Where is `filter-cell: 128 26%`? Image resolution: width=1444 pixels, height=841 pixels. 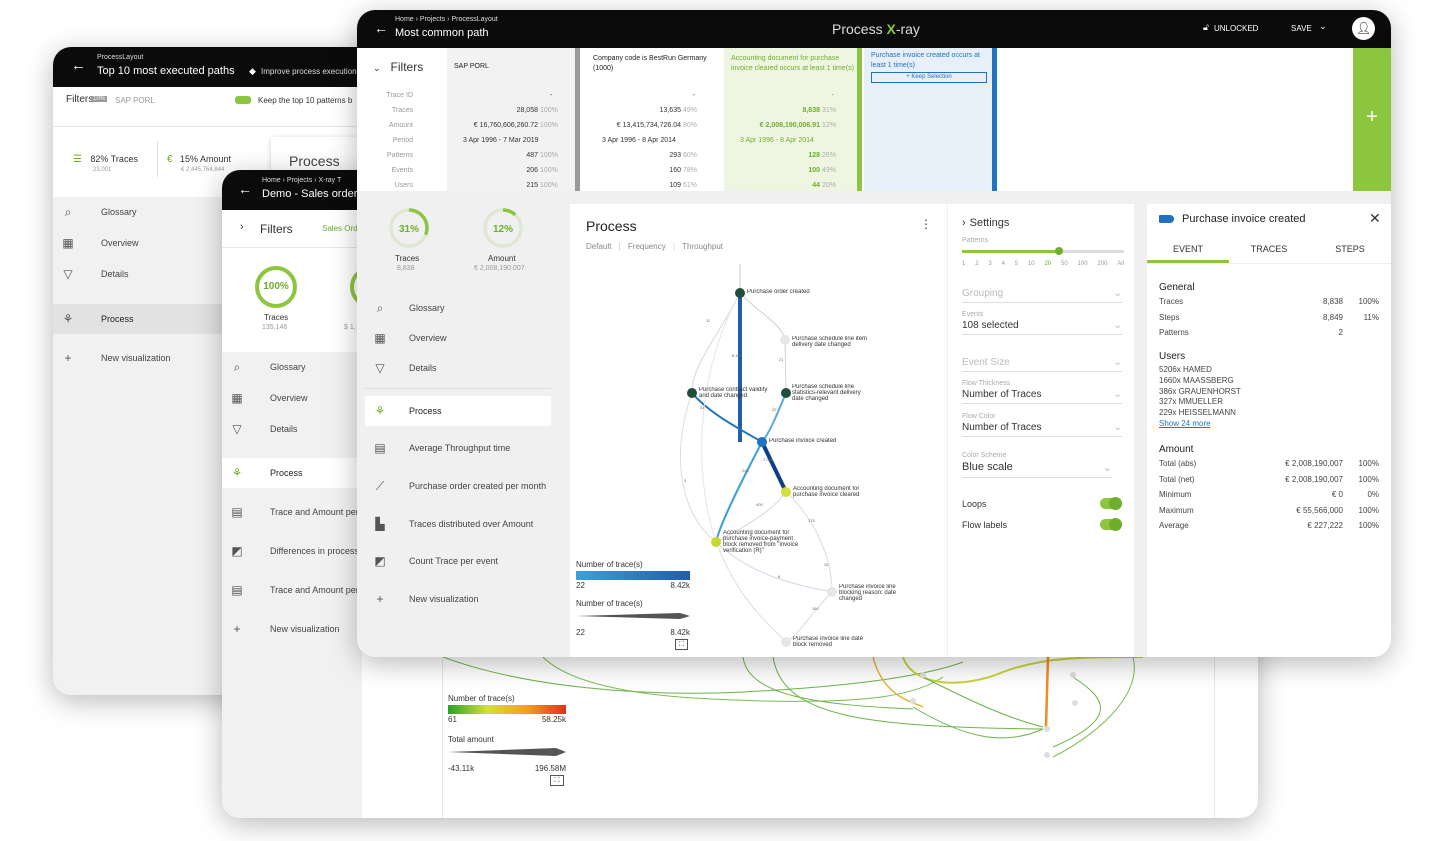 filter-cell: 128 26% is located at coordinates (790, 155).